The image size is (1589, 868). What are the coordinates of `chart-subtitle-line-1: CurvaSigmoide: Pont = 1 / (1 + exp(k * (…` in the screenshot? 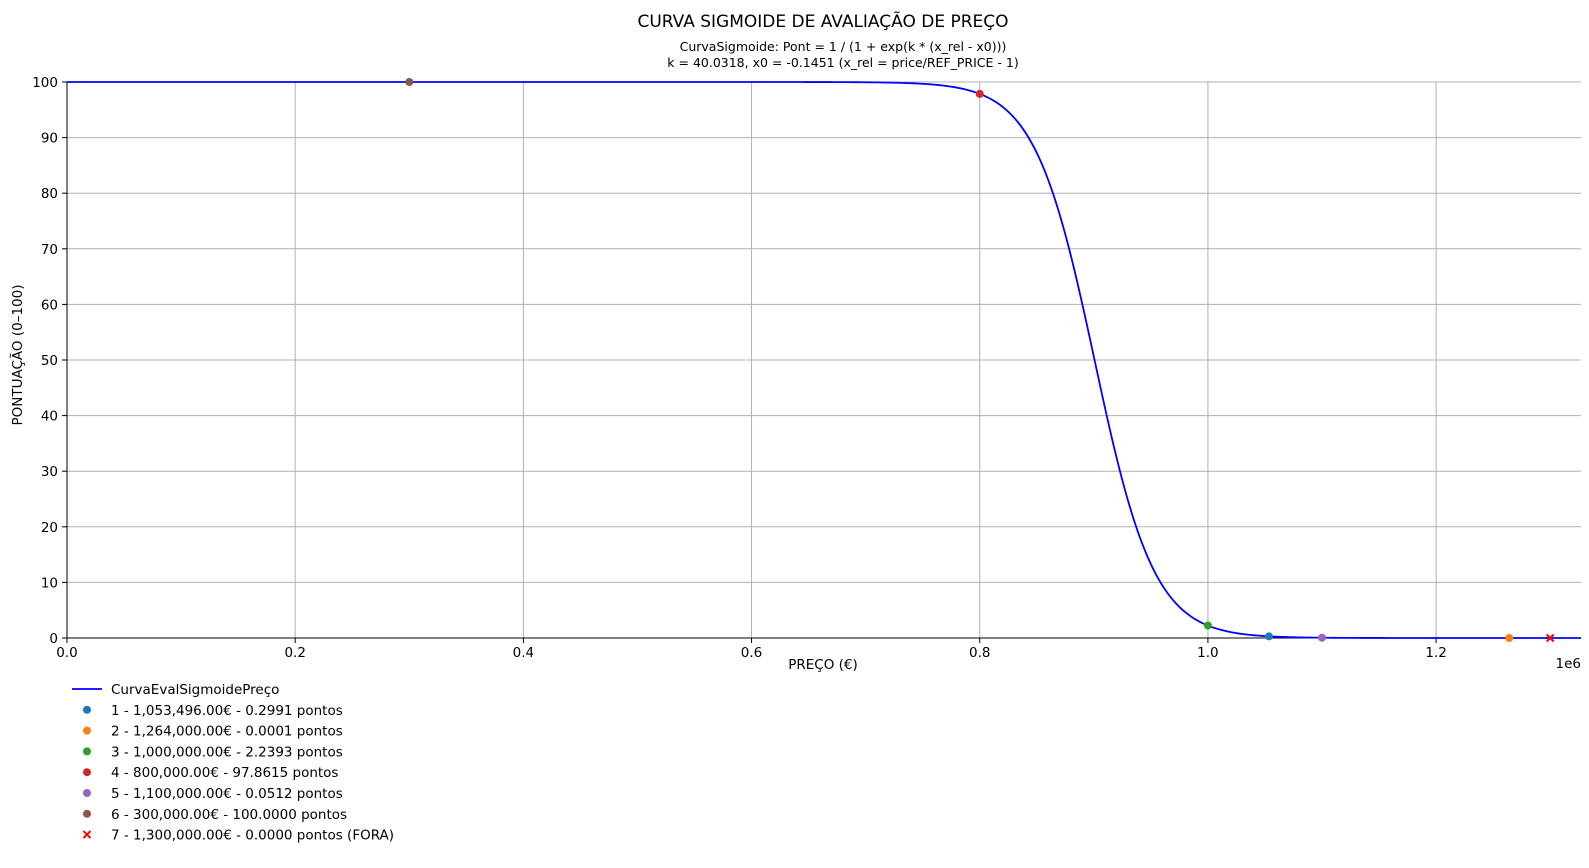 It's located at (843, 46).